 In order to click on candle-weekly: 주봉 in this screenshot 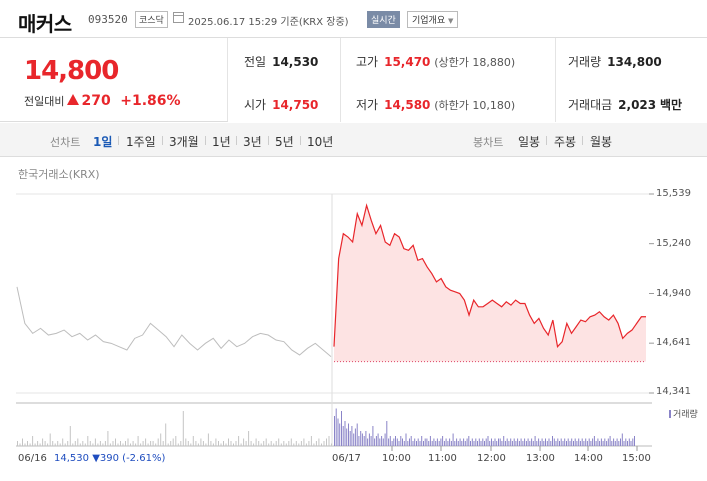, I will do `click(565, 142)`.